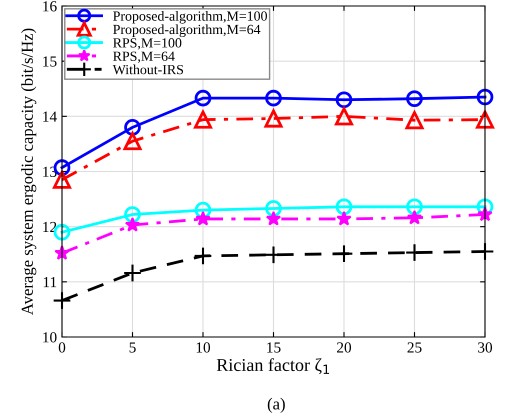  Describe the element at coordinates (344, 347) in the screenshot. I see `x-tick-label: 20` at that location.